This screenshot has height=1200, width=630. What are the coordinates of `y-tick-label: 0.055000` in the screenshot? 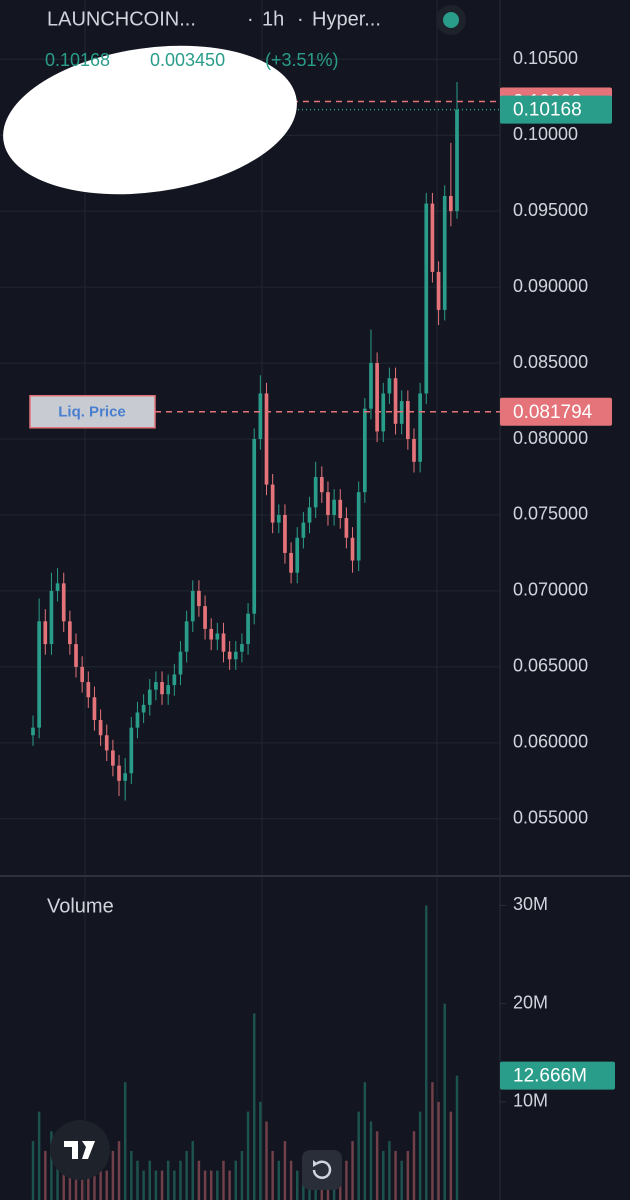 It's located at (550, 818).